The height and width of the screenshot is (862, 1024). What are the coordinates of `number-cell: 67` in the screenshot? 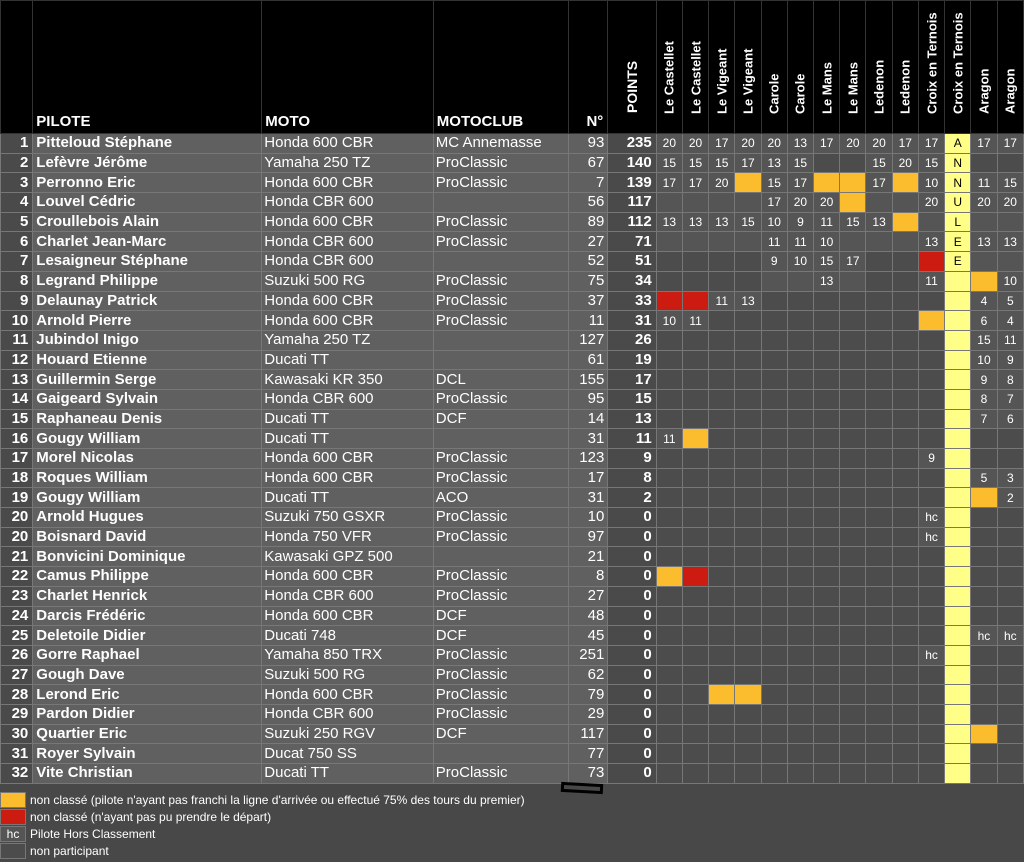 It's located at (588, 163).